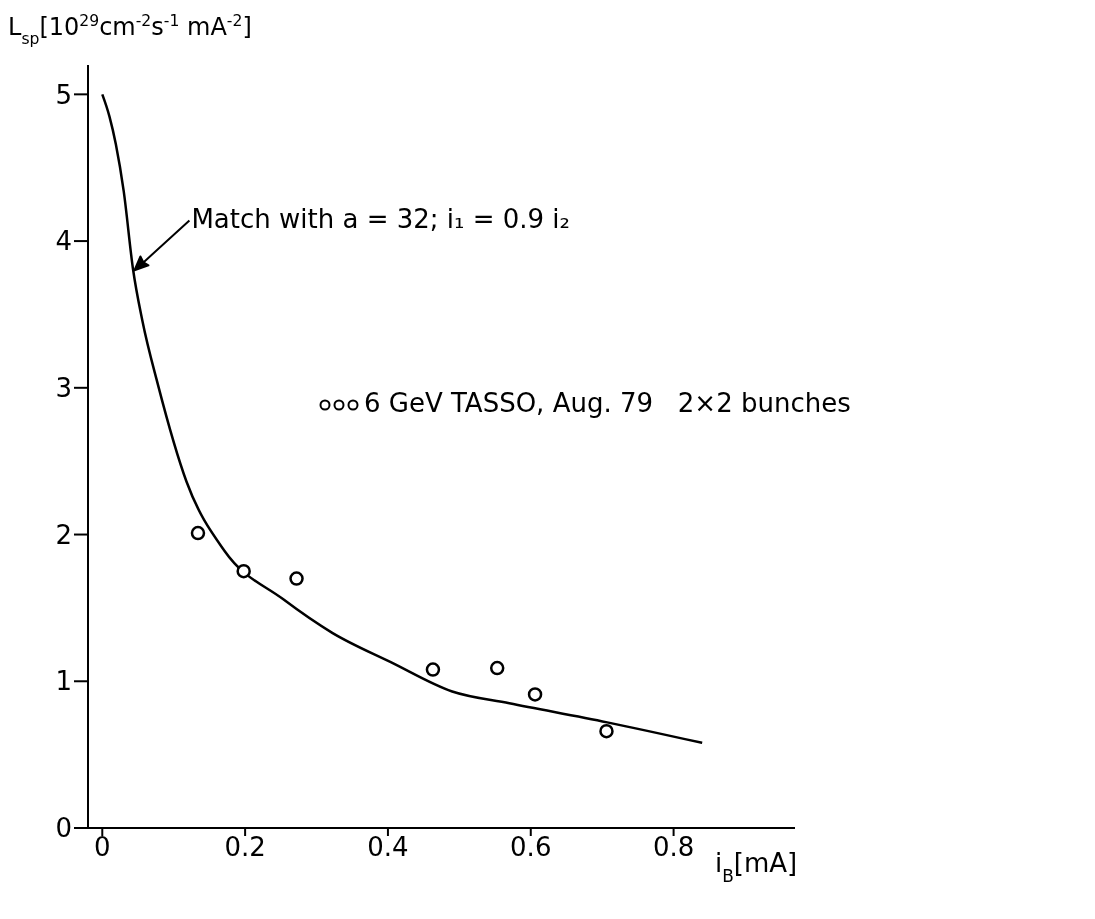  Describe the element at coordinates (130, 30) in the screenshot. I see `text: L$_{sp}$[10$^{29}$cm$^{-2}$s$^{-1}$ mA$^{-2}$]` at that location.